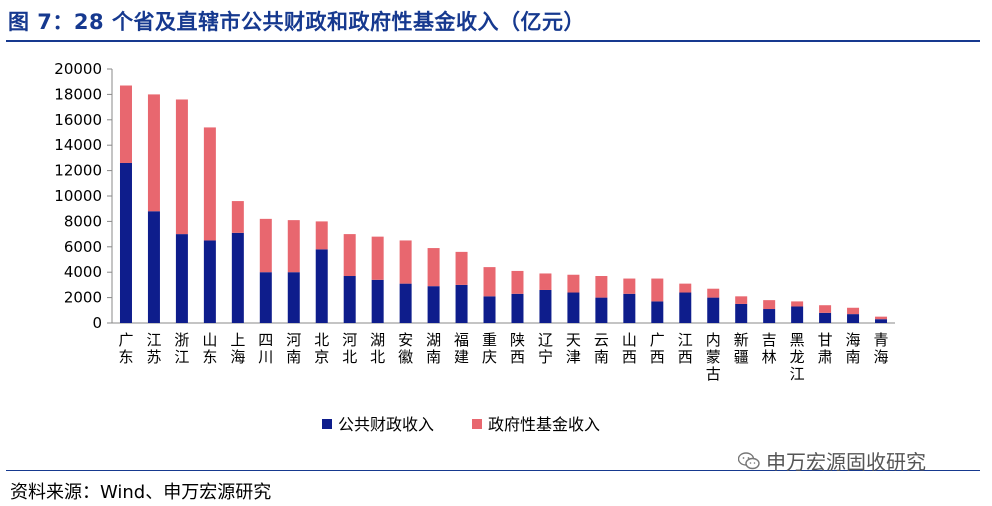  Describe the element at coordinates (78, 171) in the screenshot. I see `y-tick-label: 12000` at that location.